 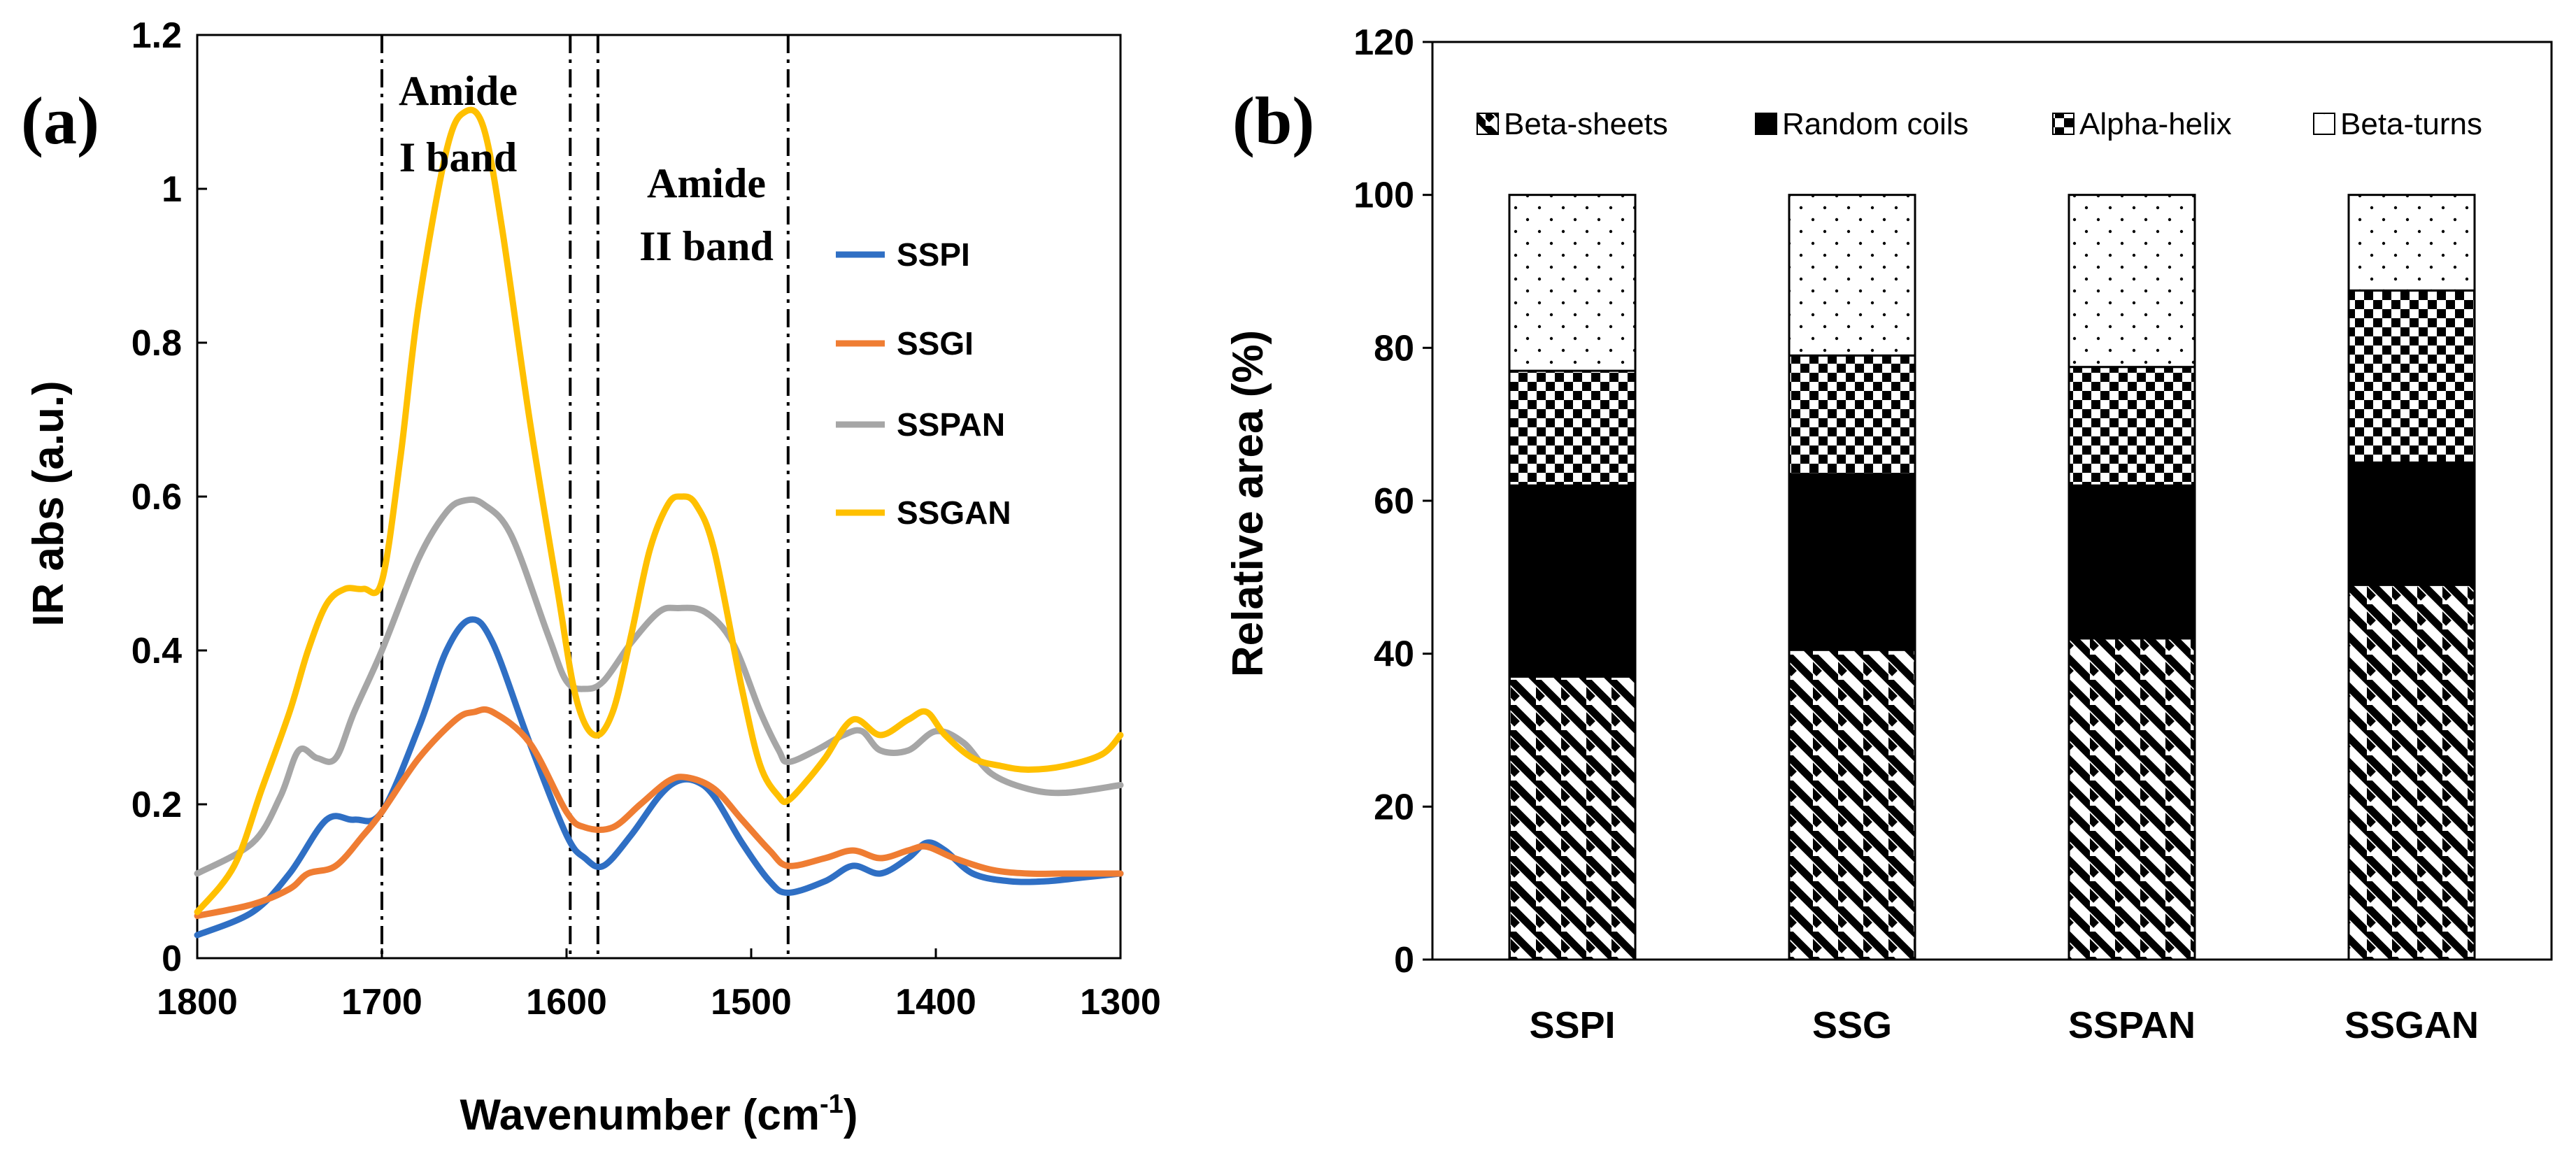 What do you see at coordinates (2132, 799) in the screenshot?
I see `bar-sspan-beta-sheets` at bounding box center [2132, 799].